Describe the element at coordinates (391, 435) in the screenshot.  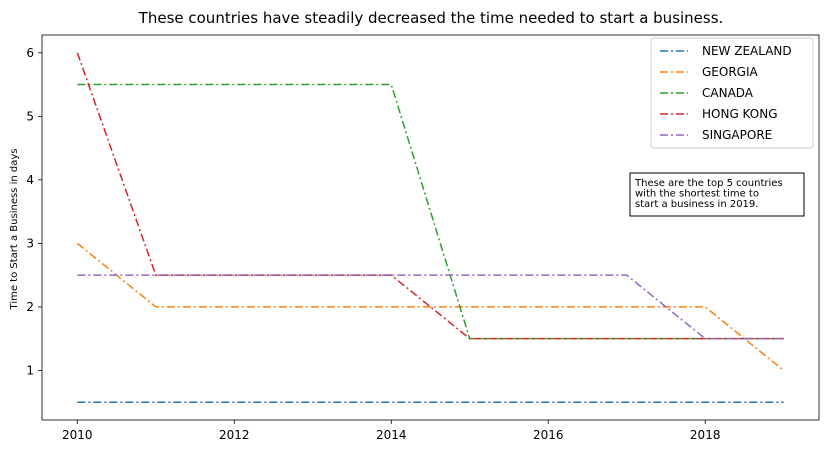
I see `x-tick-label-2014: 2014` at that location.